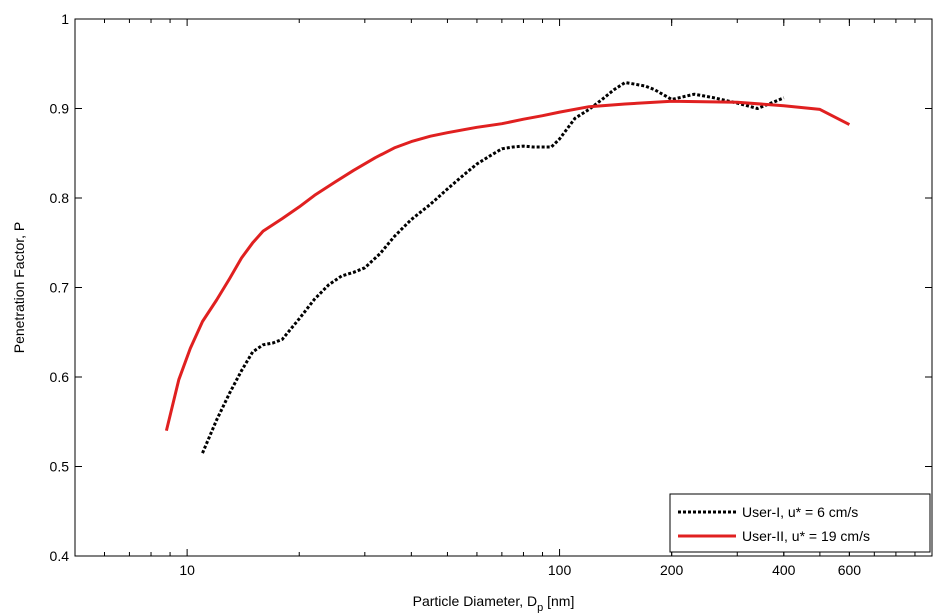 This screenshot has height=613, width=942. What do you see at coordinates (560, 570) in the screenshot?
I see `x-tick-label: 100` at bounding box center [560, 570].